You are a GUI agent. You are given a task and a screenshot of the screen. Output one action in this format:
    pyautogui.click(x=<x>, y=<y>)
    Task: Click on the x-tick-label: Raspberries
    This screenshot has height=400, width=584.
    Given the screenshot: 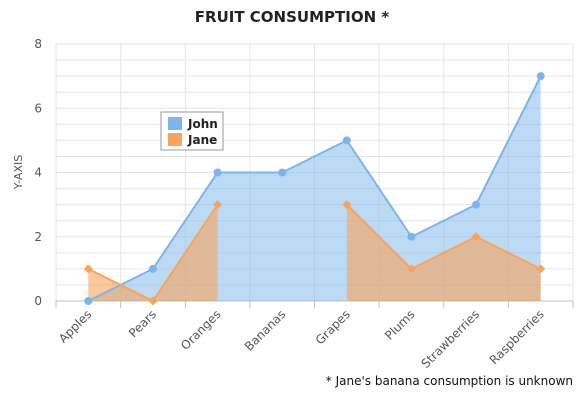 What is the action you would take?
    pyautogui.click(x=517, y=337)
    